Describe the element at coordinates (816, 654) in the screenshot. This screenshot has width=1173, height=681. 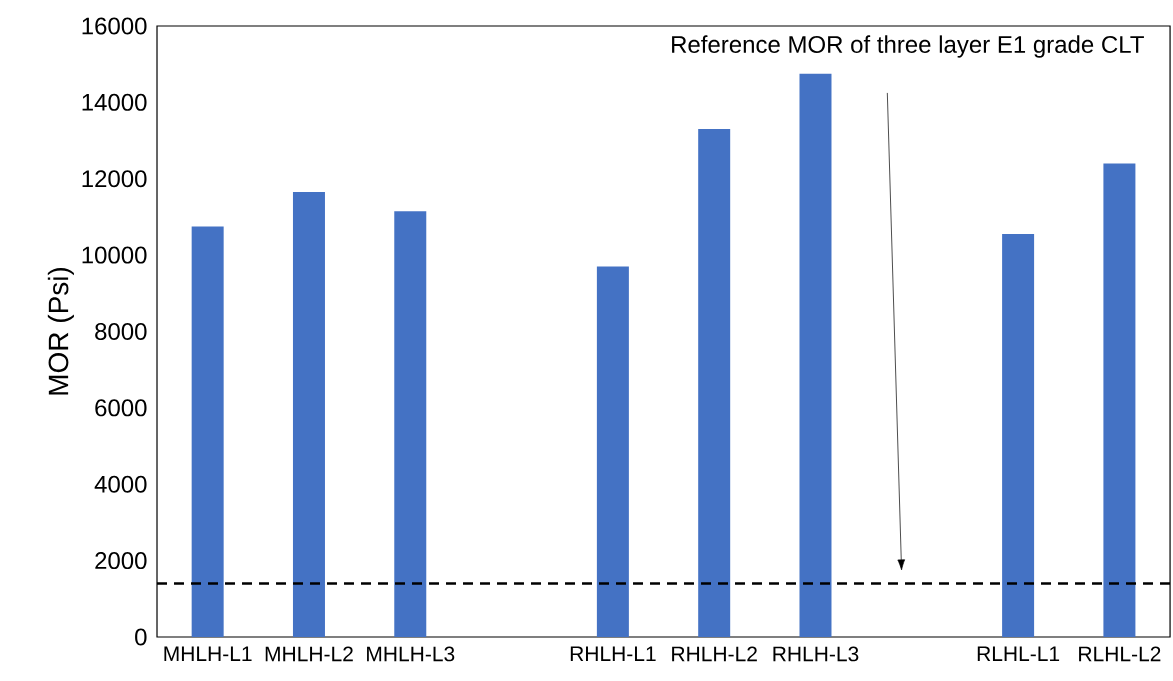
I see `x-tick-label: RHLH-L3` at that location.